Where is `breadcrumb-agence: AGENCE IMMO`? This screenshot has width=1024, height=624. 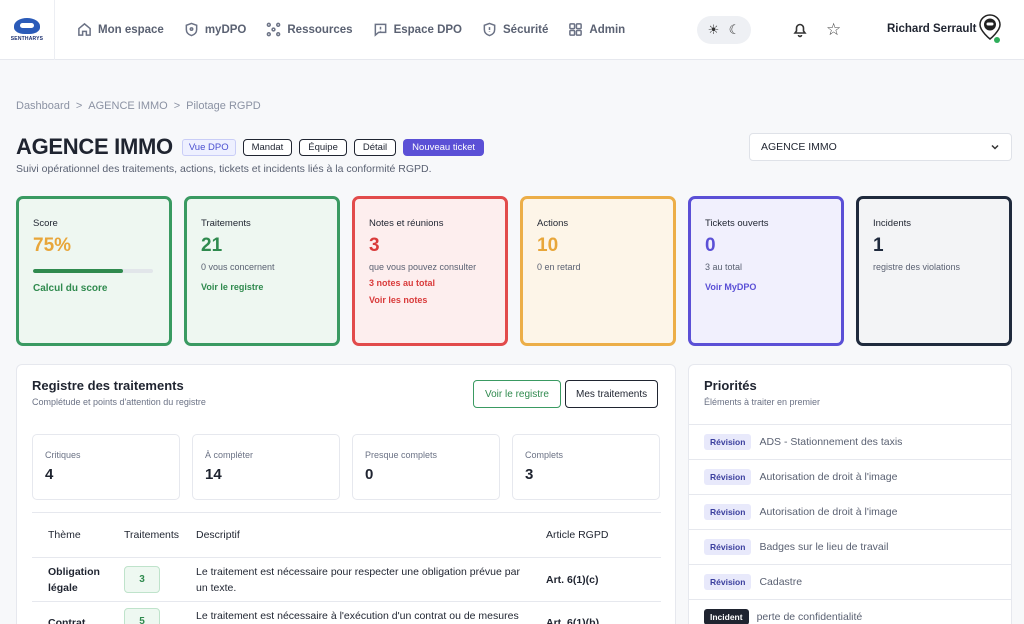 breadcrumb-agence: AGENCE IMMO is located at coordinates (128, 106).